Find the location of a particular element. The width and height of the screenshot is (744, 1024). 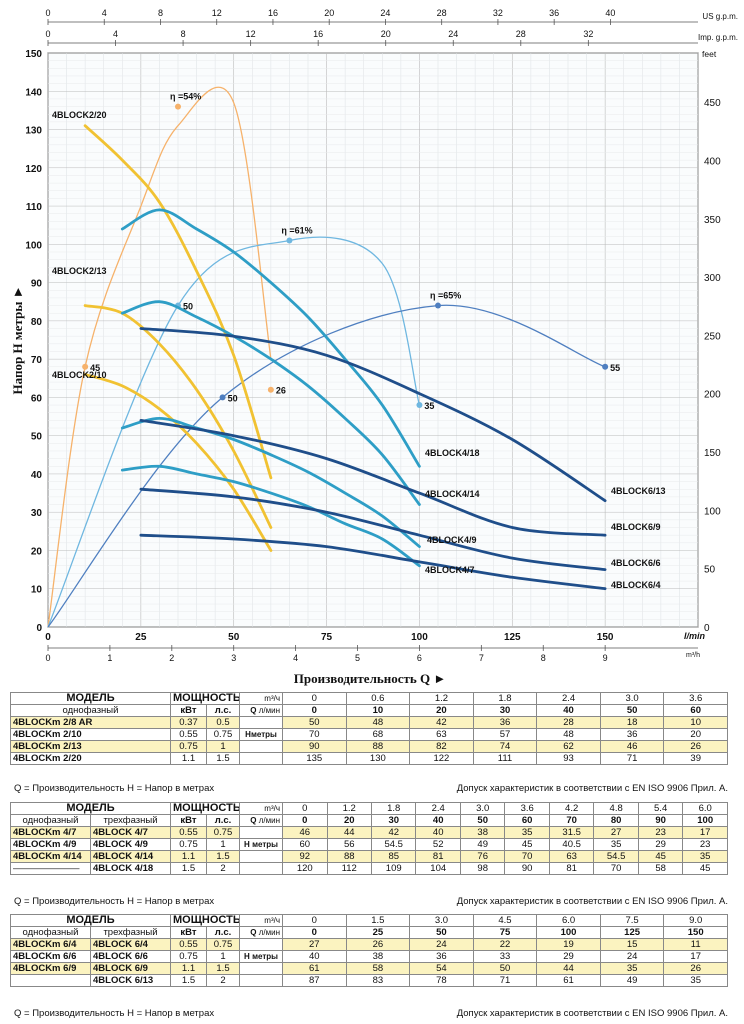

x-axis-title: Производительность Q ► is located at coordinates (370, 678).